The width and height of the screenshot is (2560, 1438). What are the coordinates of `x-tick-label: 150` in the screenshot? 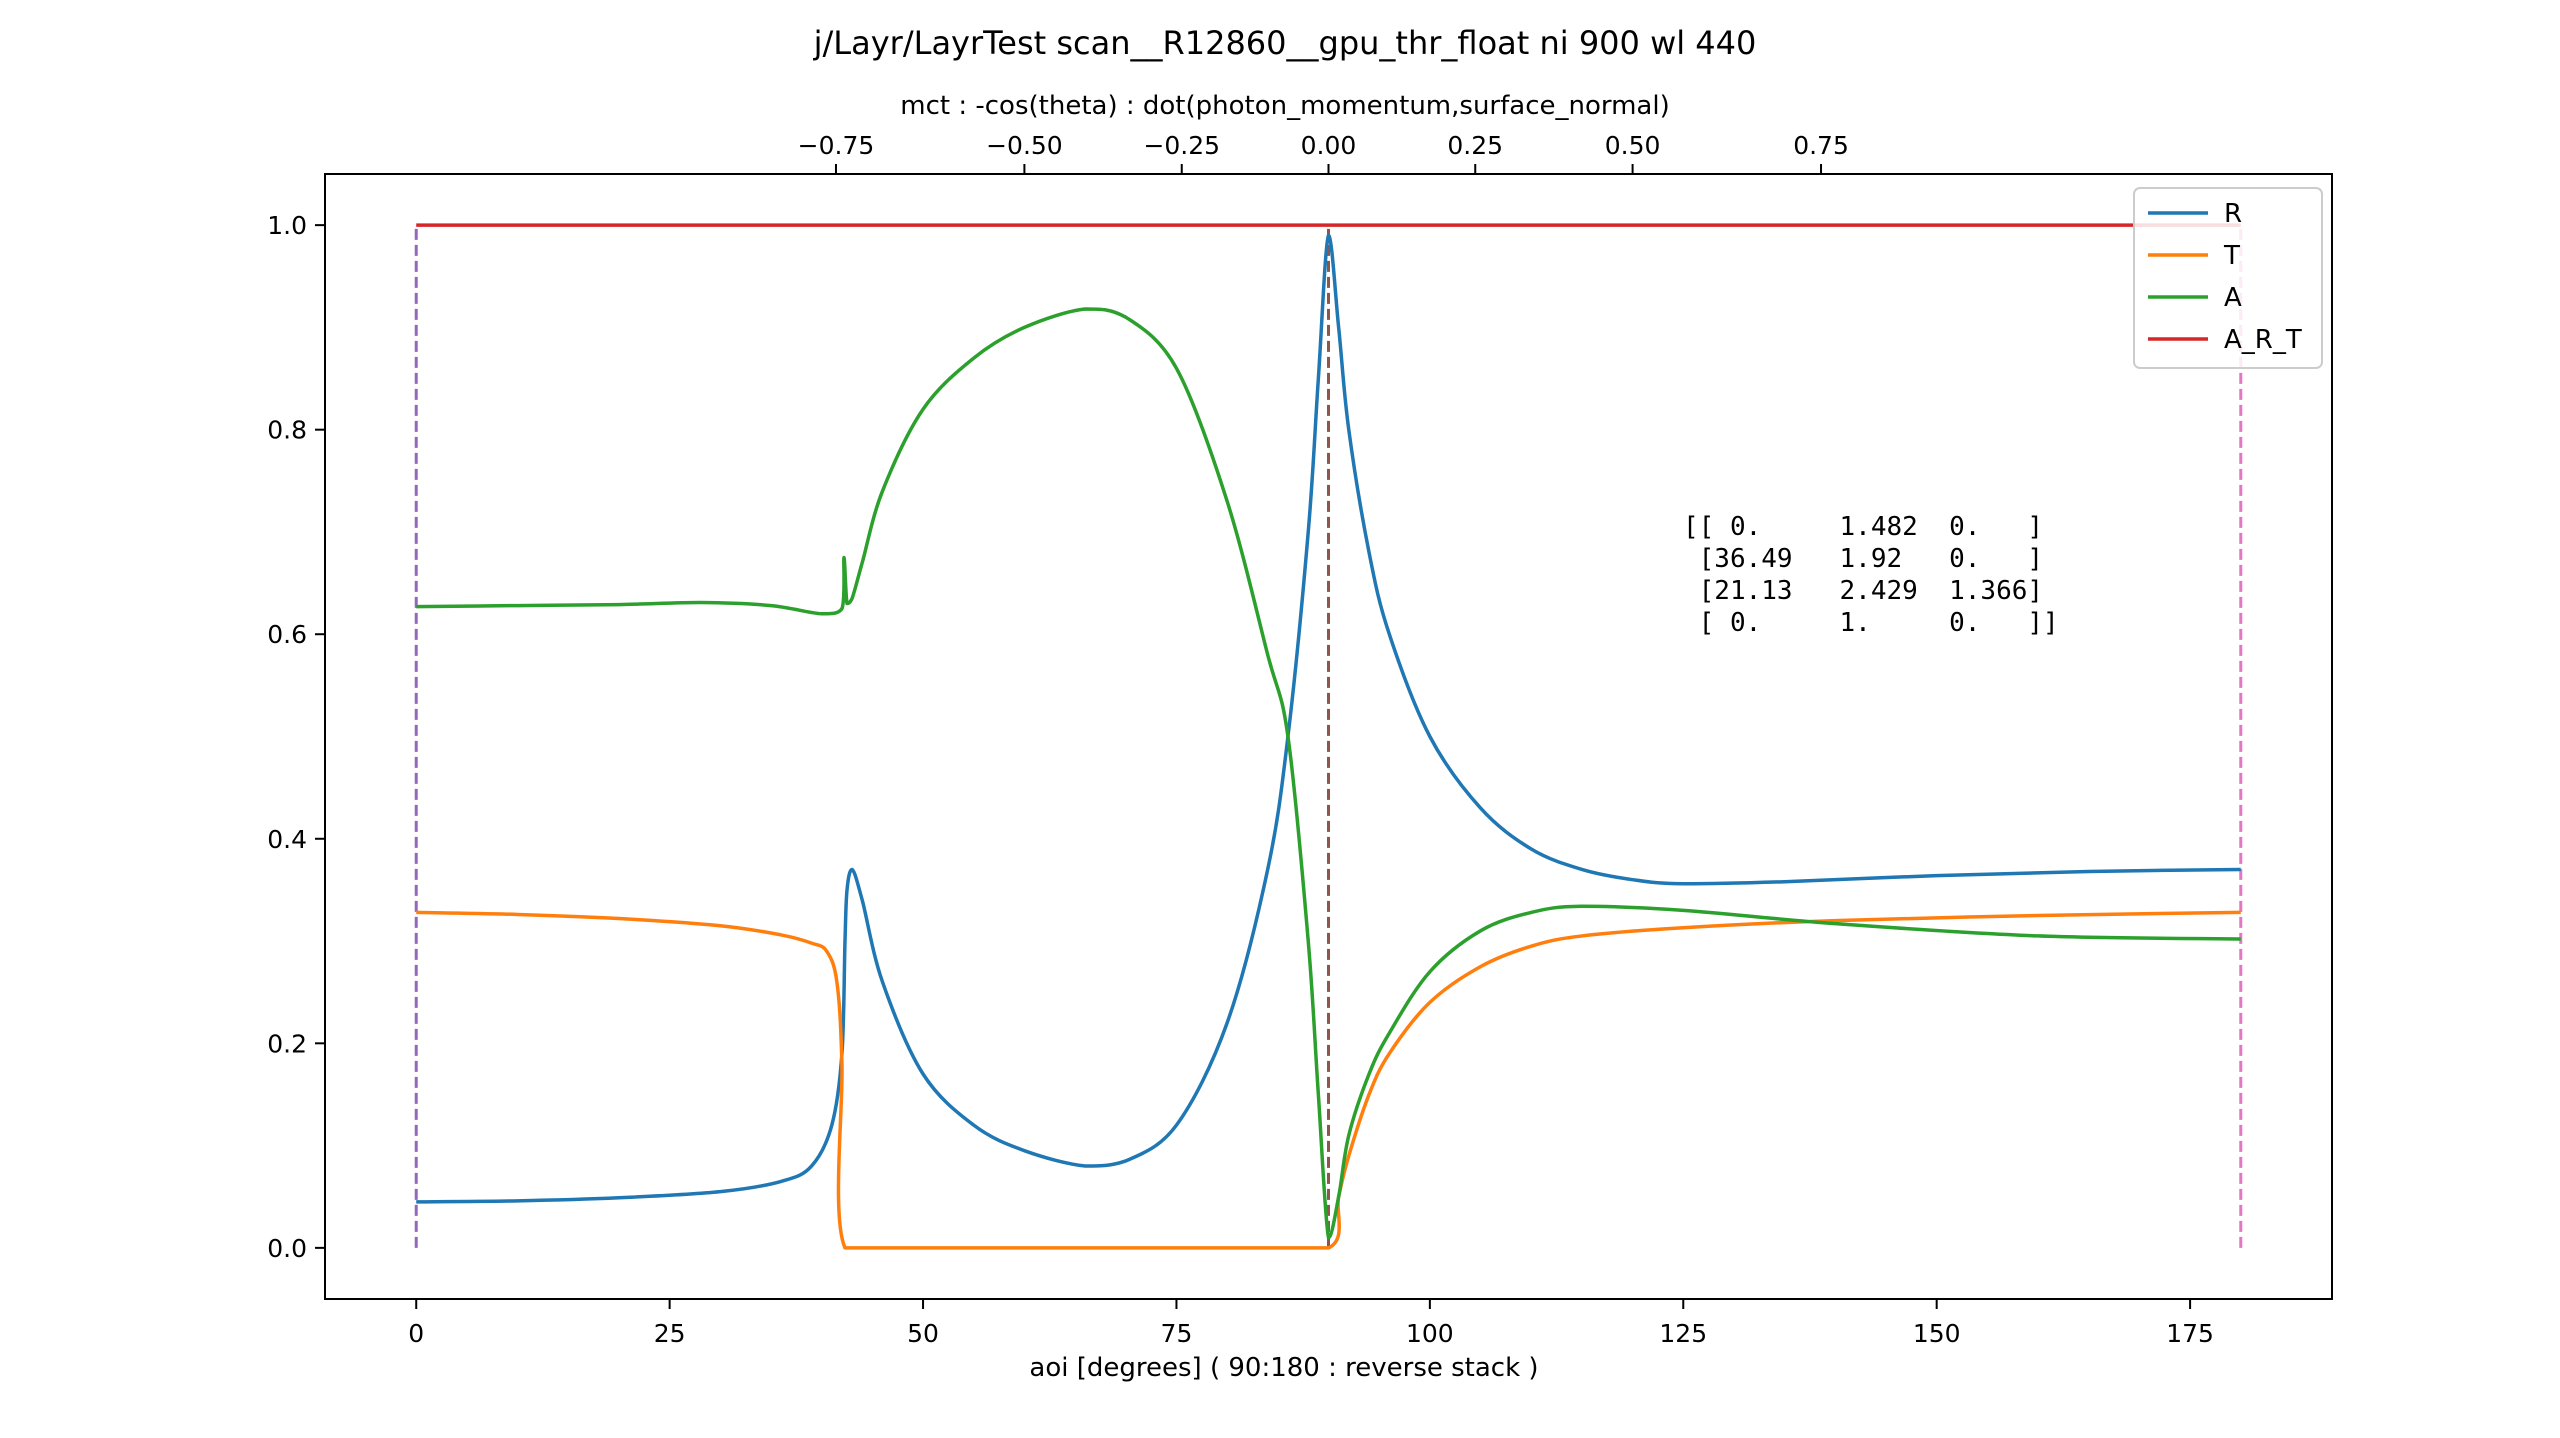 It's located at (1937, 1333).